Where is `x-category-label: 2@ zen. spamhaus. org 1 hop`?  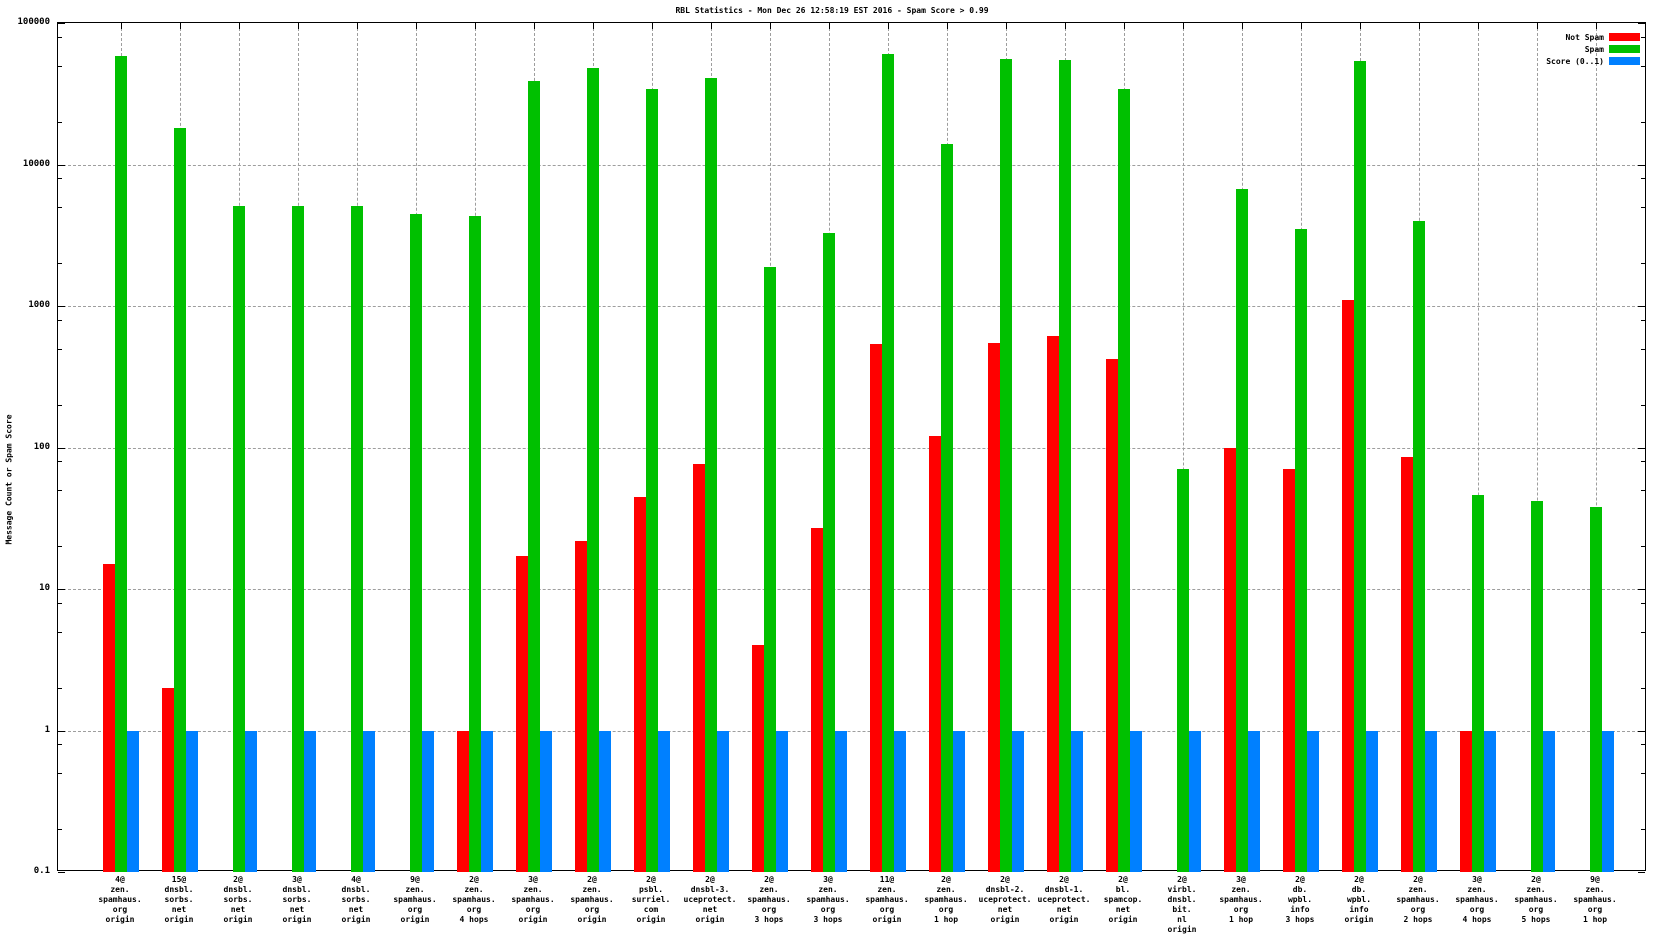
x-category-label: 2@ zen. spamhaus. org 1 hop is located at coordinates (946, 899).